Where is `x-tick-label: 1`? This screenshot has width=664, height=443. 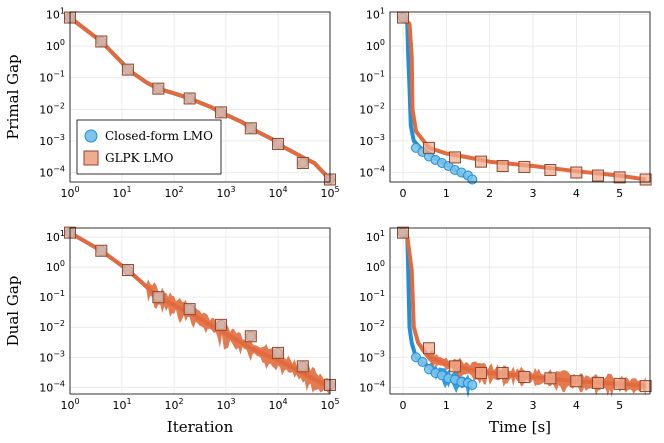 x-tick-label: 1 is located at coordinates (446, 193).